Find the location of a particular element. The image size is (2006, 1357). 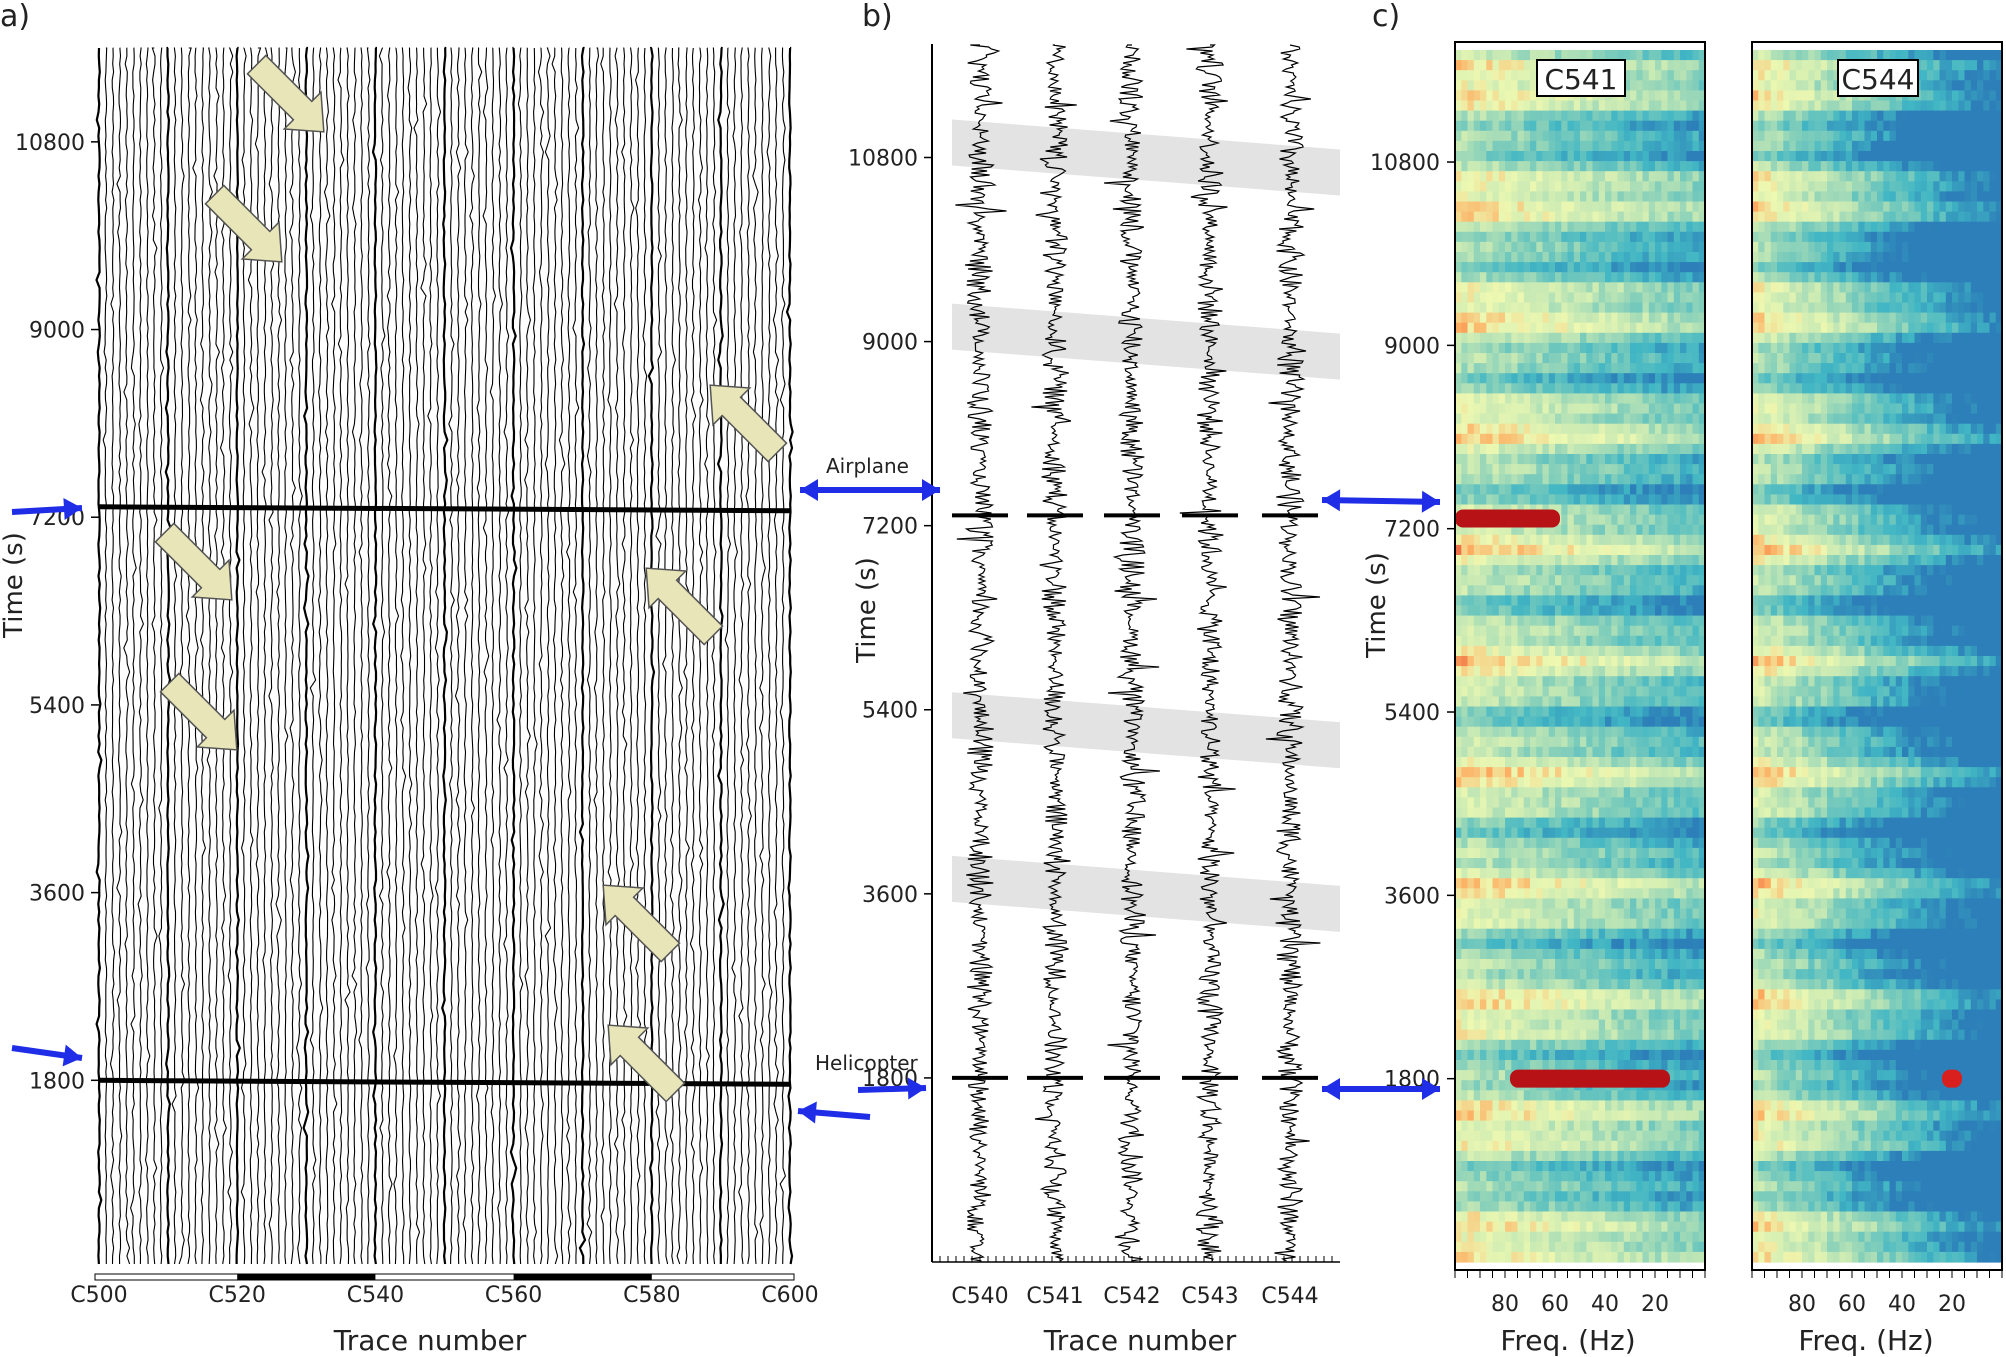

panel-a-y-tick-label: 10800 is located at coordinates (50, 143).